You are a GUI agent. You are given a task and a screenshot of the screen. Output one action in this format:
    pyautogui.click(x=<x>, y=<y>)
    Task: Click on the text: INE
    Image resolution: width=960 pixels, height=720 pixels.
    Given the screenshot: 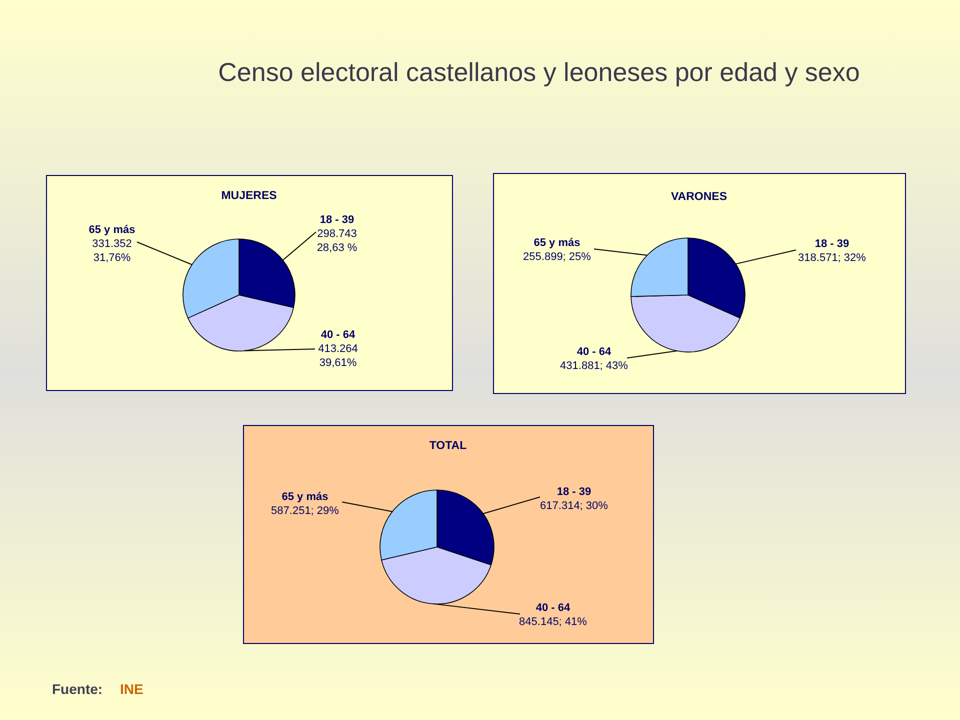 What is the action you would take?
    pyautogui.click(x=132, y=689)
    